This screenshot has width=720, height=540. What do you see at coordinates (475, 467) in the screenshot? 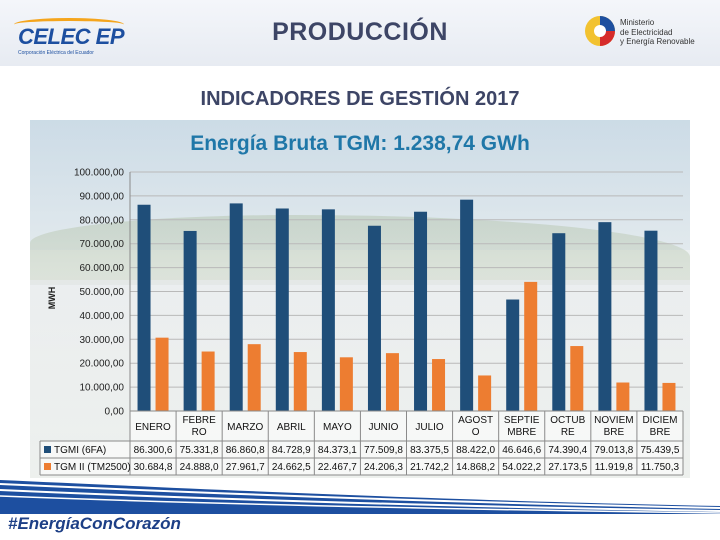
I see `data-table-value: 14.868,2` at bounding box center [475, 467].